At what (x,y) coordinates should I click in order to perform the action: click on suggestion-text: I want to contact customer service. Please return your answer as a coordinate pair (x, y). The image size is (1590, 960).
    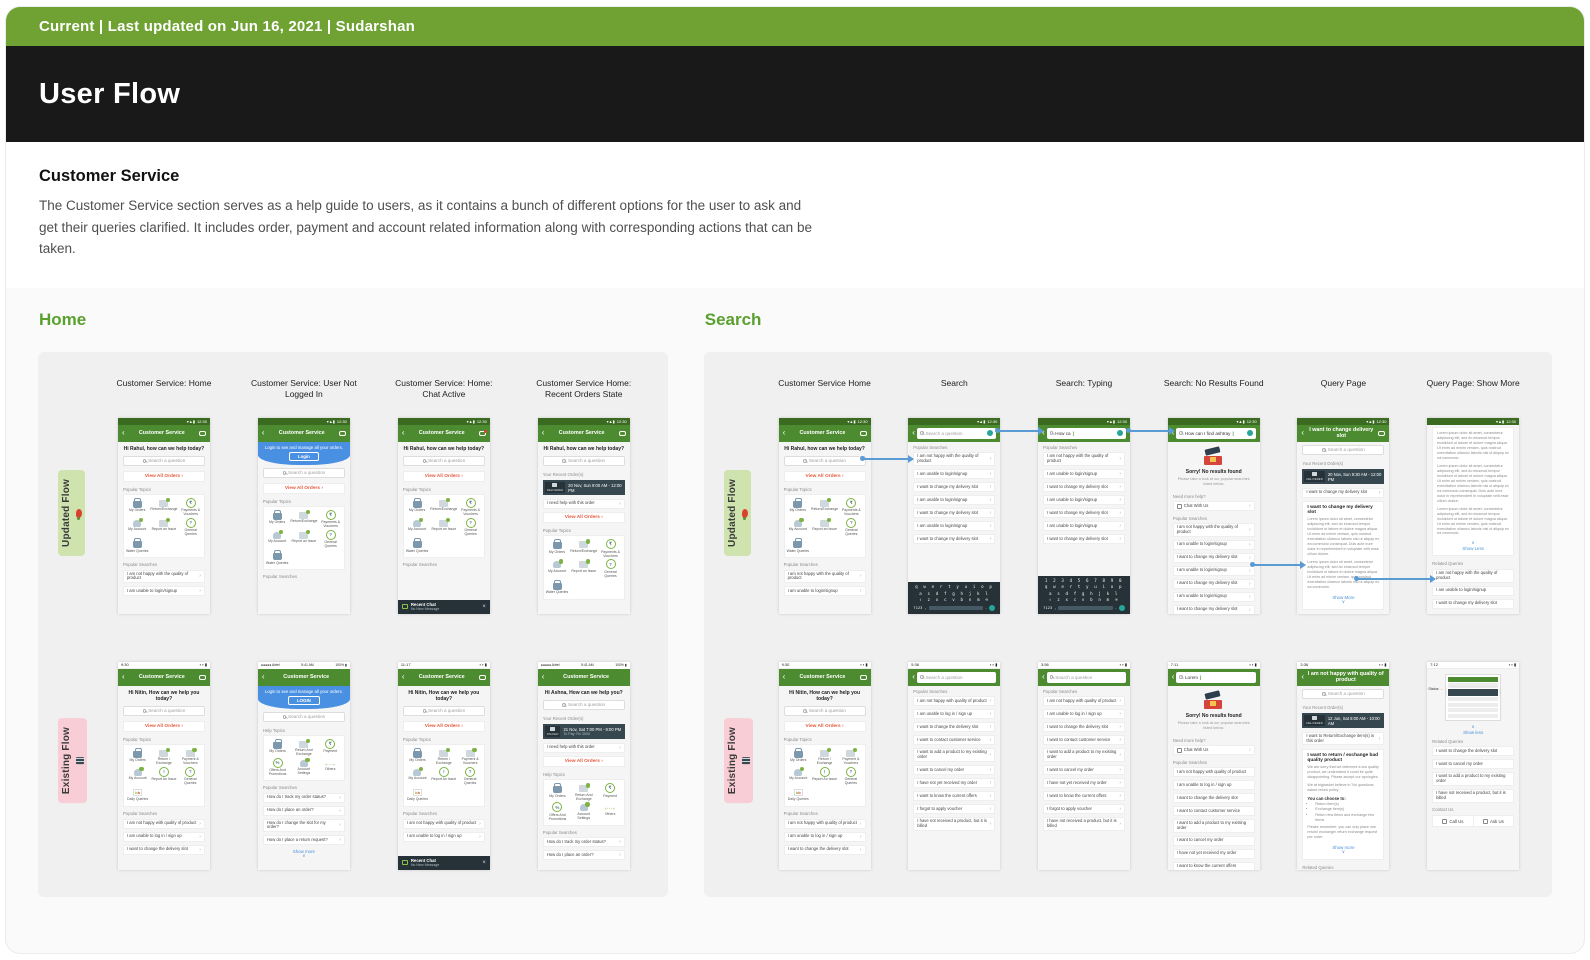
    Looking at the image, I should click on (1208, 810).